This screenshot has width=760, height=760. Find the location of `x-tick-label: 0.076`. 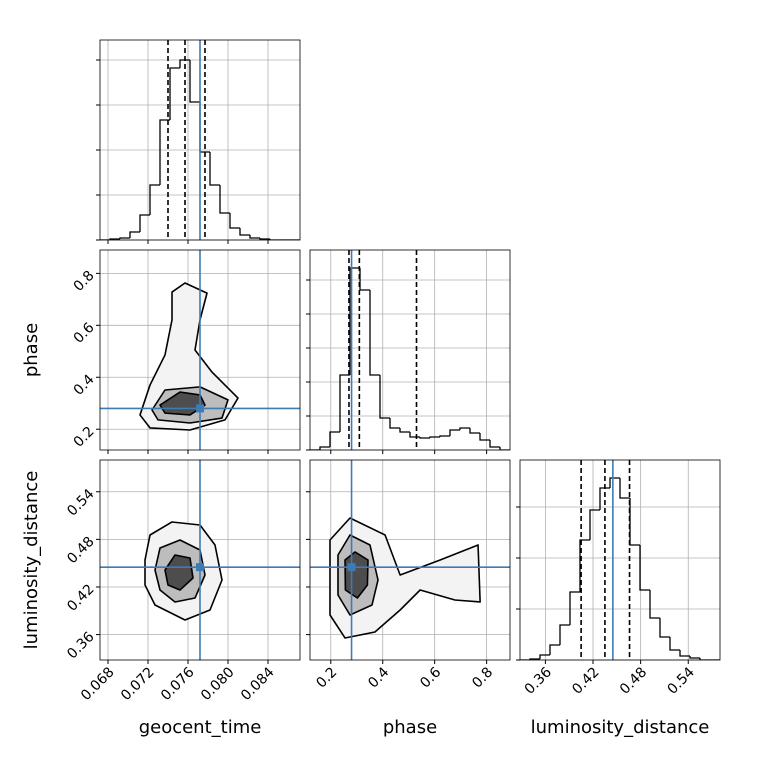

x-tick-label: 0.076 is located at coordinates (178, 684).